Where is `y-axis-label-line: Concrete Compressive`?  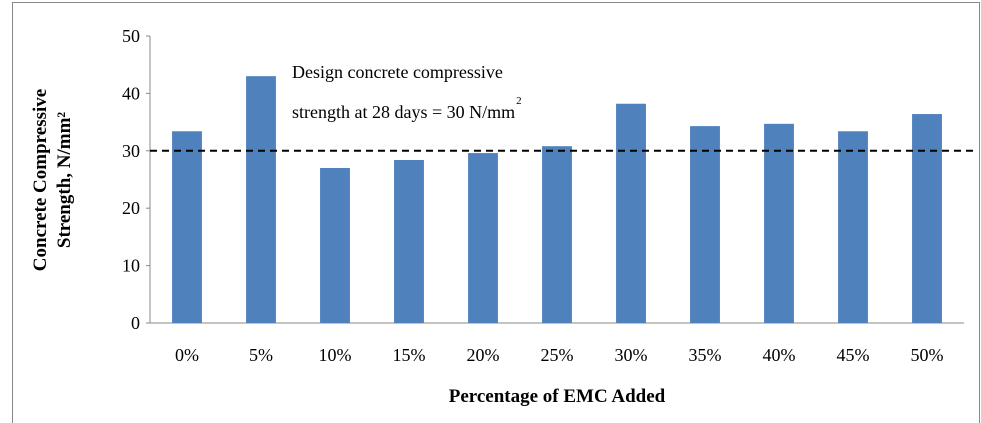
y-axis-label-line: Concrete Compressive is located at coordinates (40, 180).